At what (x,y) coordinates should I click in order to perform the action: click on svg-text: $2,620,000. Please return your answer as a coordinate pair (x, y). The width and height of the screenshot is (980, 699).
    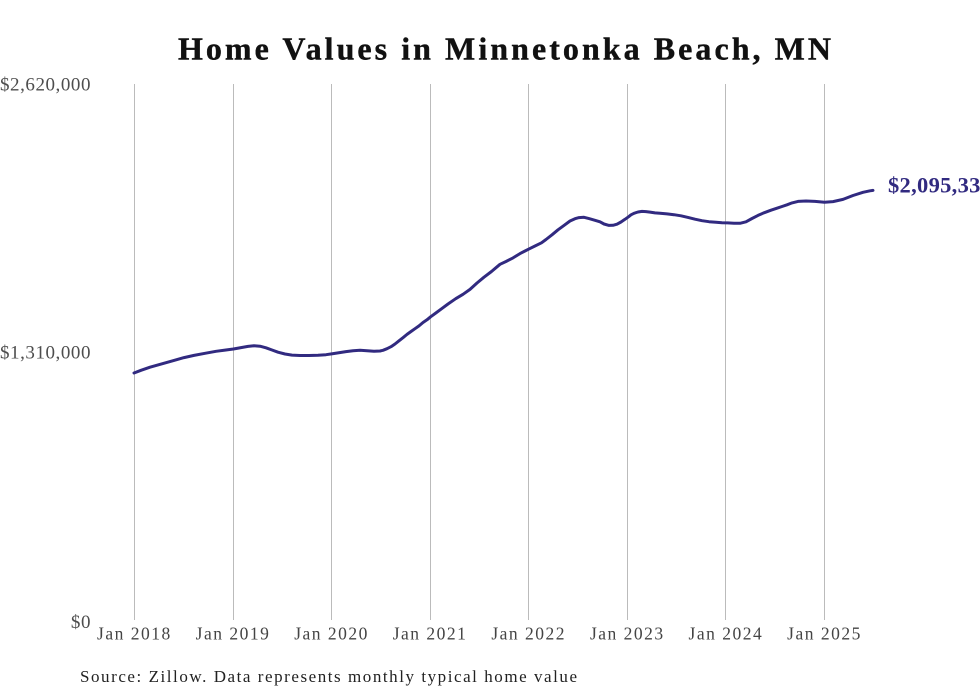
    Looking at the image, I should click on (45, 85).